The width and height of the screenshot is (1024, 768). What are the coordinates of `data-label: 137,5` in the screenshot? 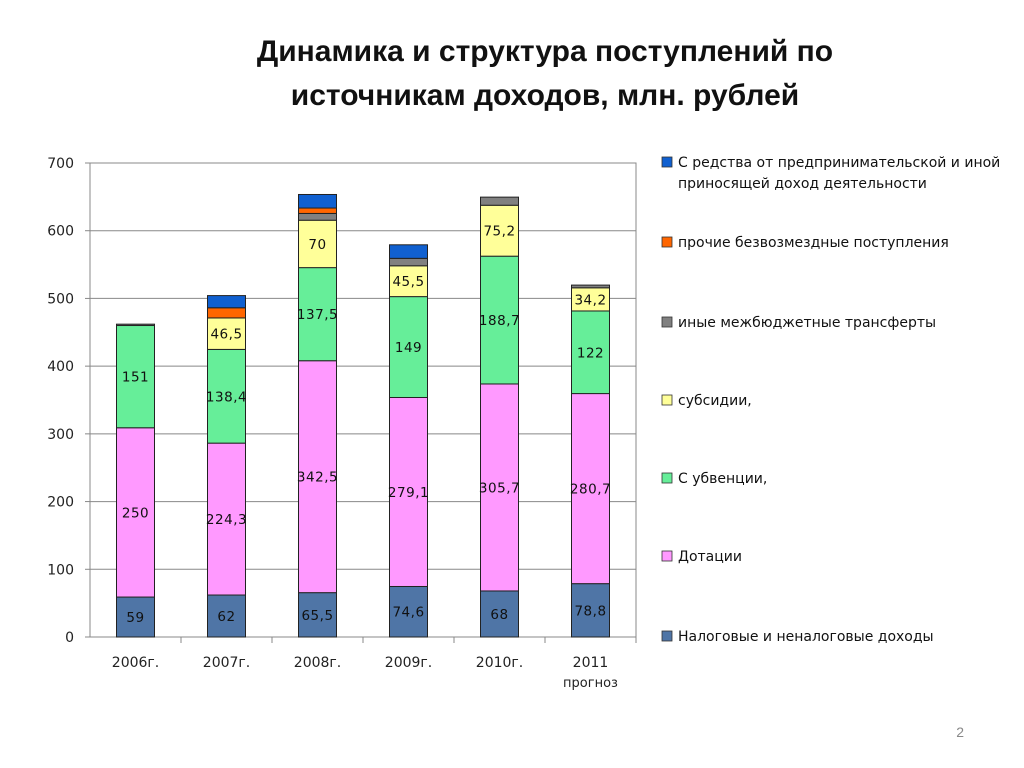 It's located at (317, 315).